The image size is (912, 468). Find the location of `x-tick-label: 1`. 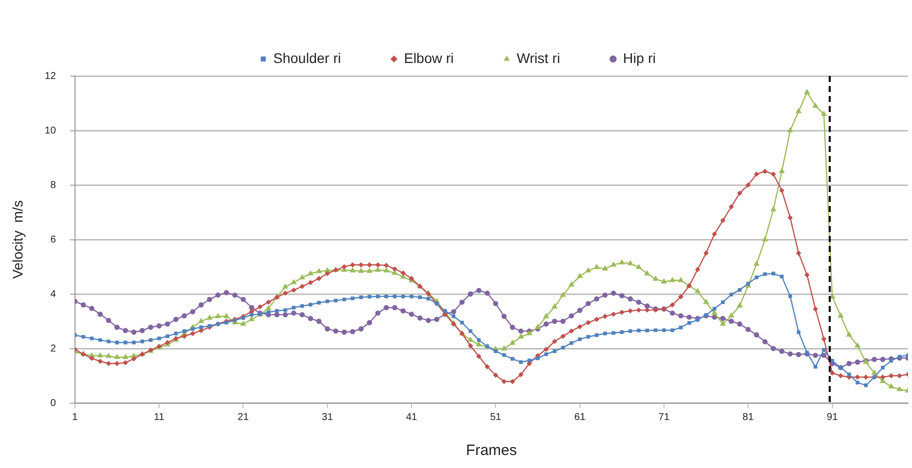

x-tick-label: 1 is located at coordinates (75, 417).